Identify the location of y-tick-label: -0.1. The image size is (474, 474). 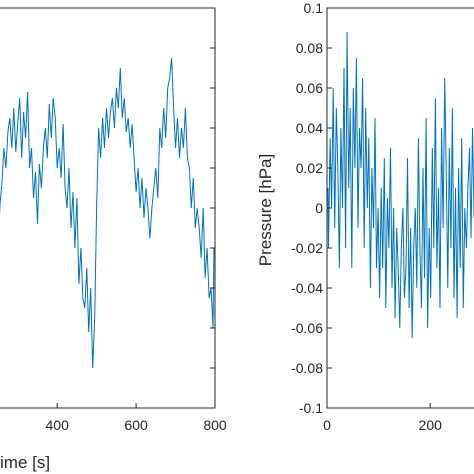
(311, 408).